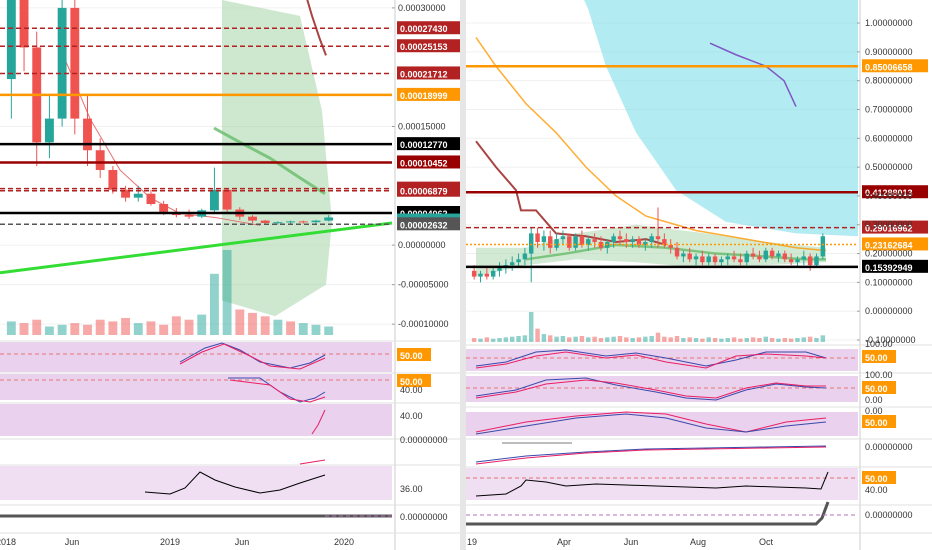 The width and height of the screenshot is (932, 550). What do you see at coordinates (414, 354) in the screenshot?
I see `left-osc-badge` at bounding box center [414, 354].